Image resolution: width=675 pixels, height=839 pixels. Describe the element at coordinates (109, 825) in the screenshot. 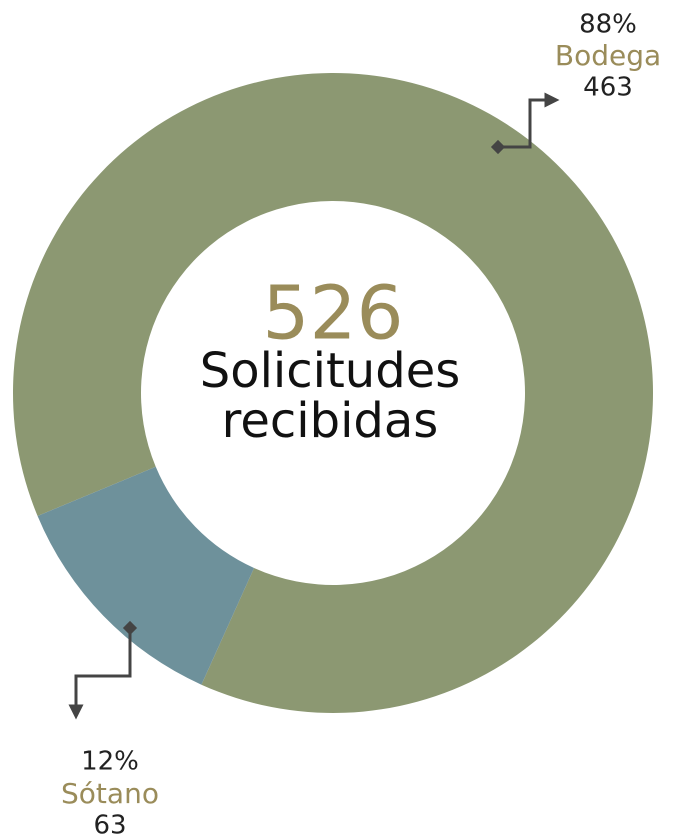

I see `value-label: 63` at that location.